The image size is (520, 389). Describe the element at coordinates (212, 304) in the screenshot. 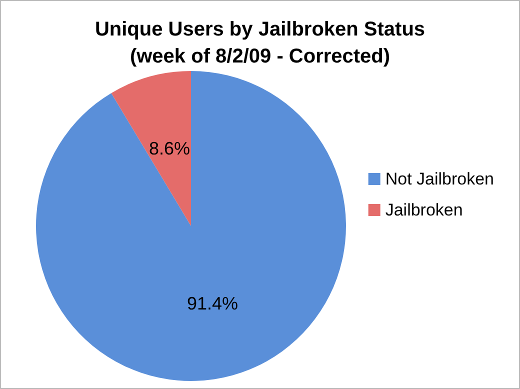

I see `data-label: 91.4%` at that location.